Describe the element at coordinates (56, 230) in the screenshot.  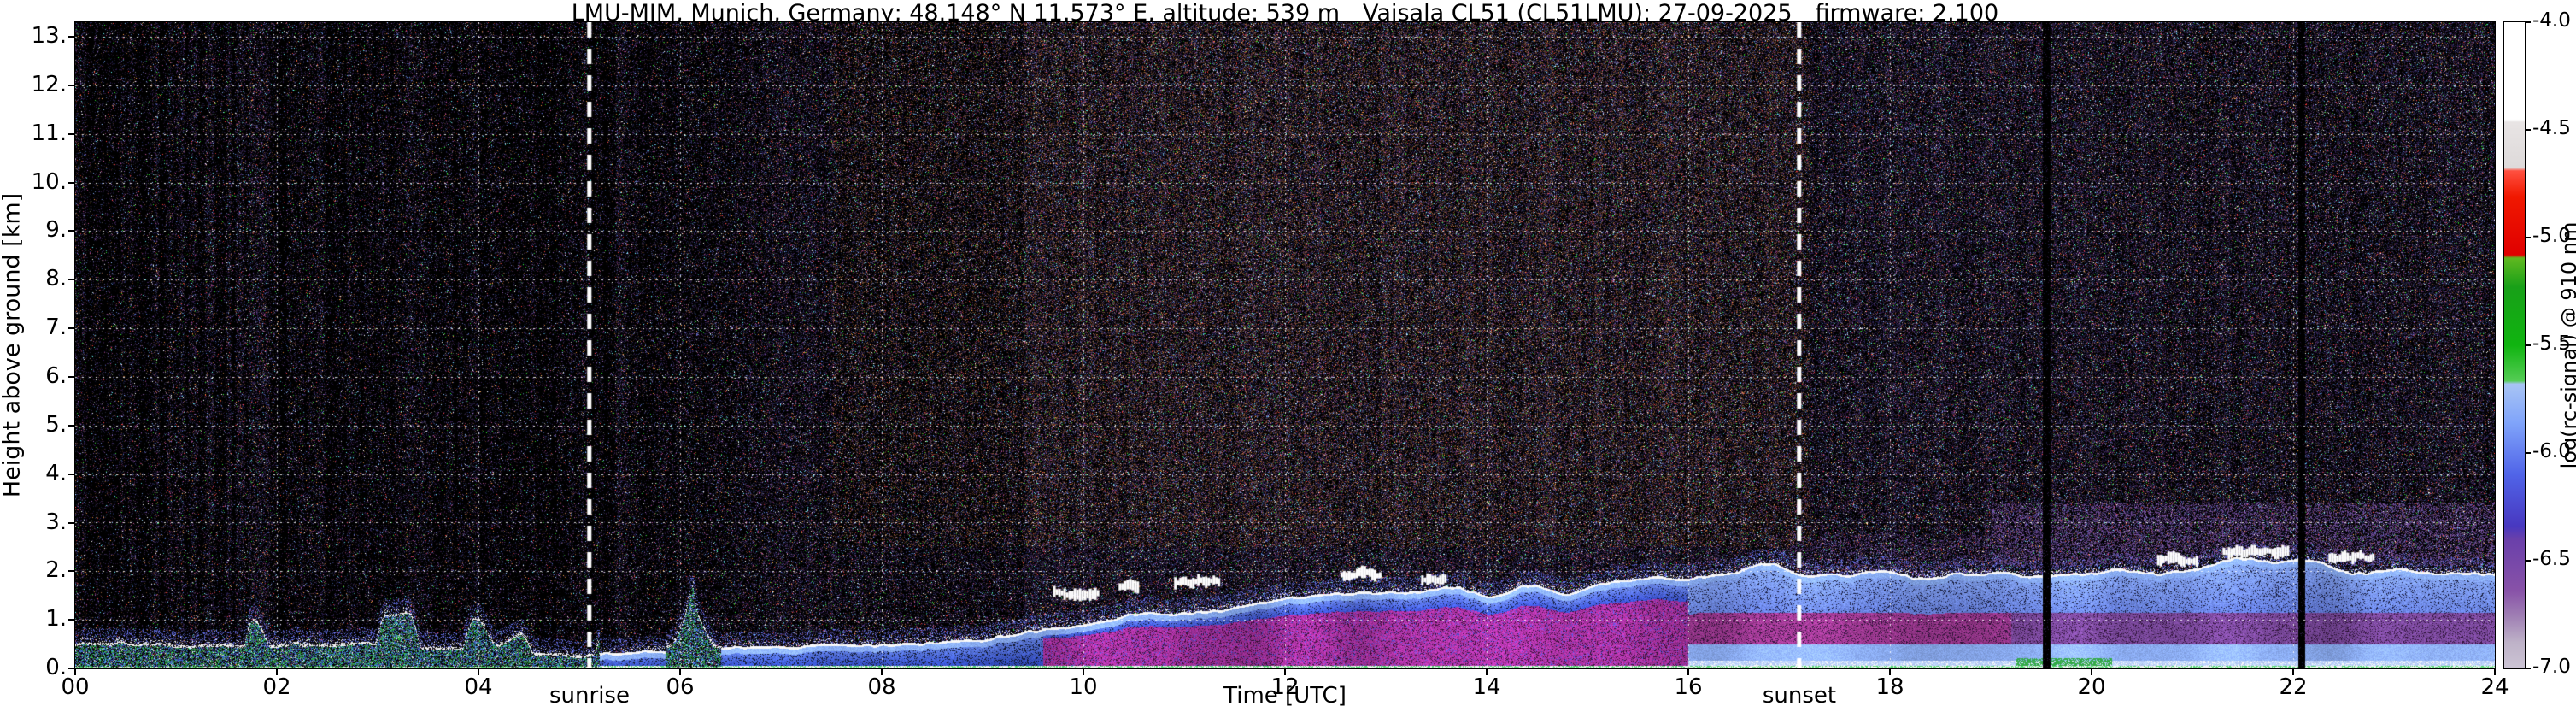
I see `y-tick-label: 9.` at that location.